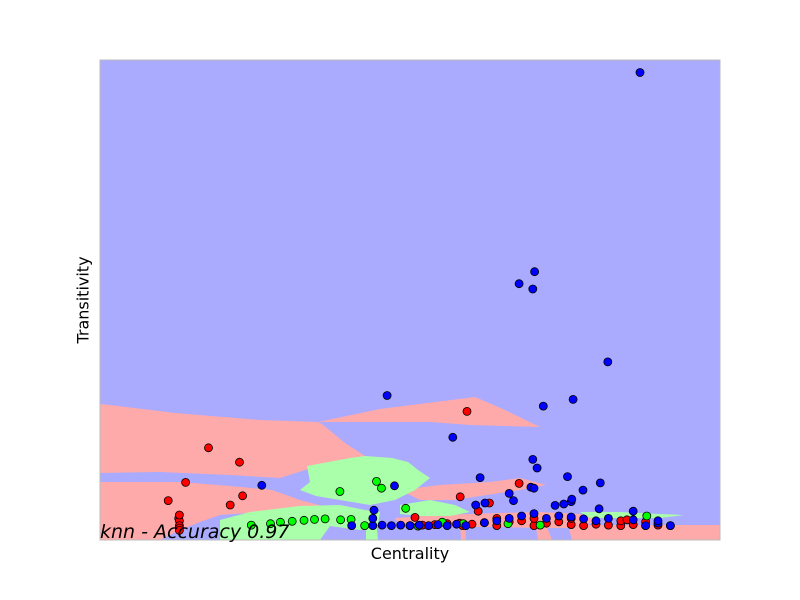  Describe the element at coordinates (215, 511) in the screenshot. I see `region-red-left-lower` at that location.